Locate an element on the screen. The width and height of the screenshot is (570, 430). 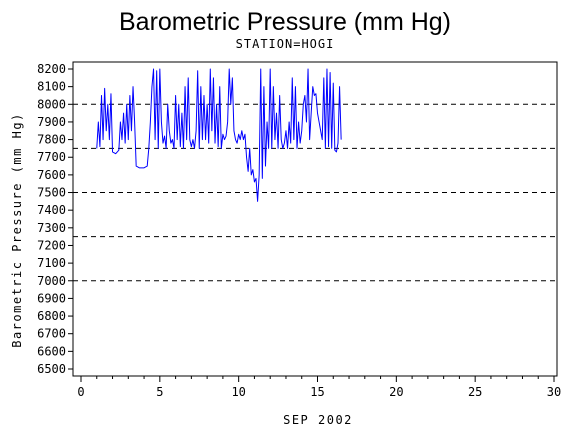
y-tick-label: 7200 is located at coordinates (51, 245).